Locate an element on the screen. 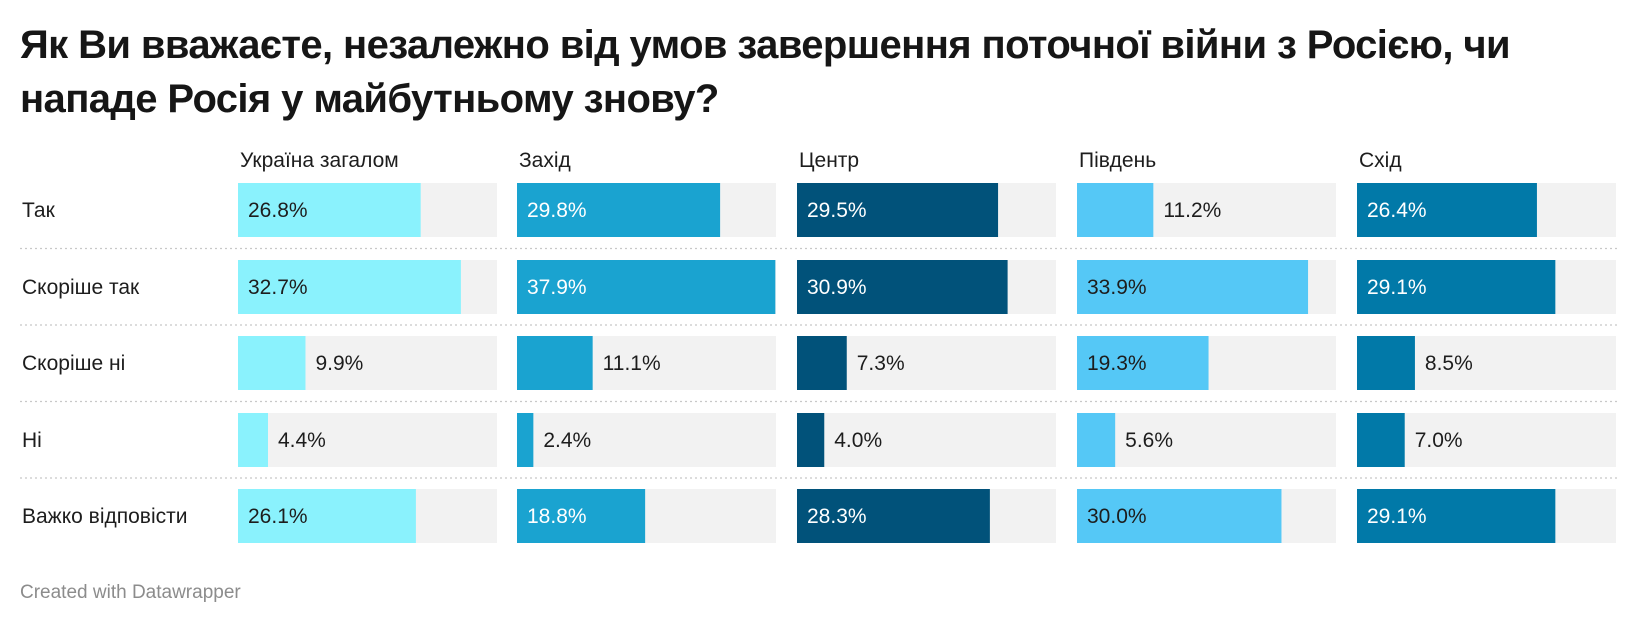 This screenshot has width=1640, height=626. value-label-2-4: 28.3% is located at coordinates (837, 516).